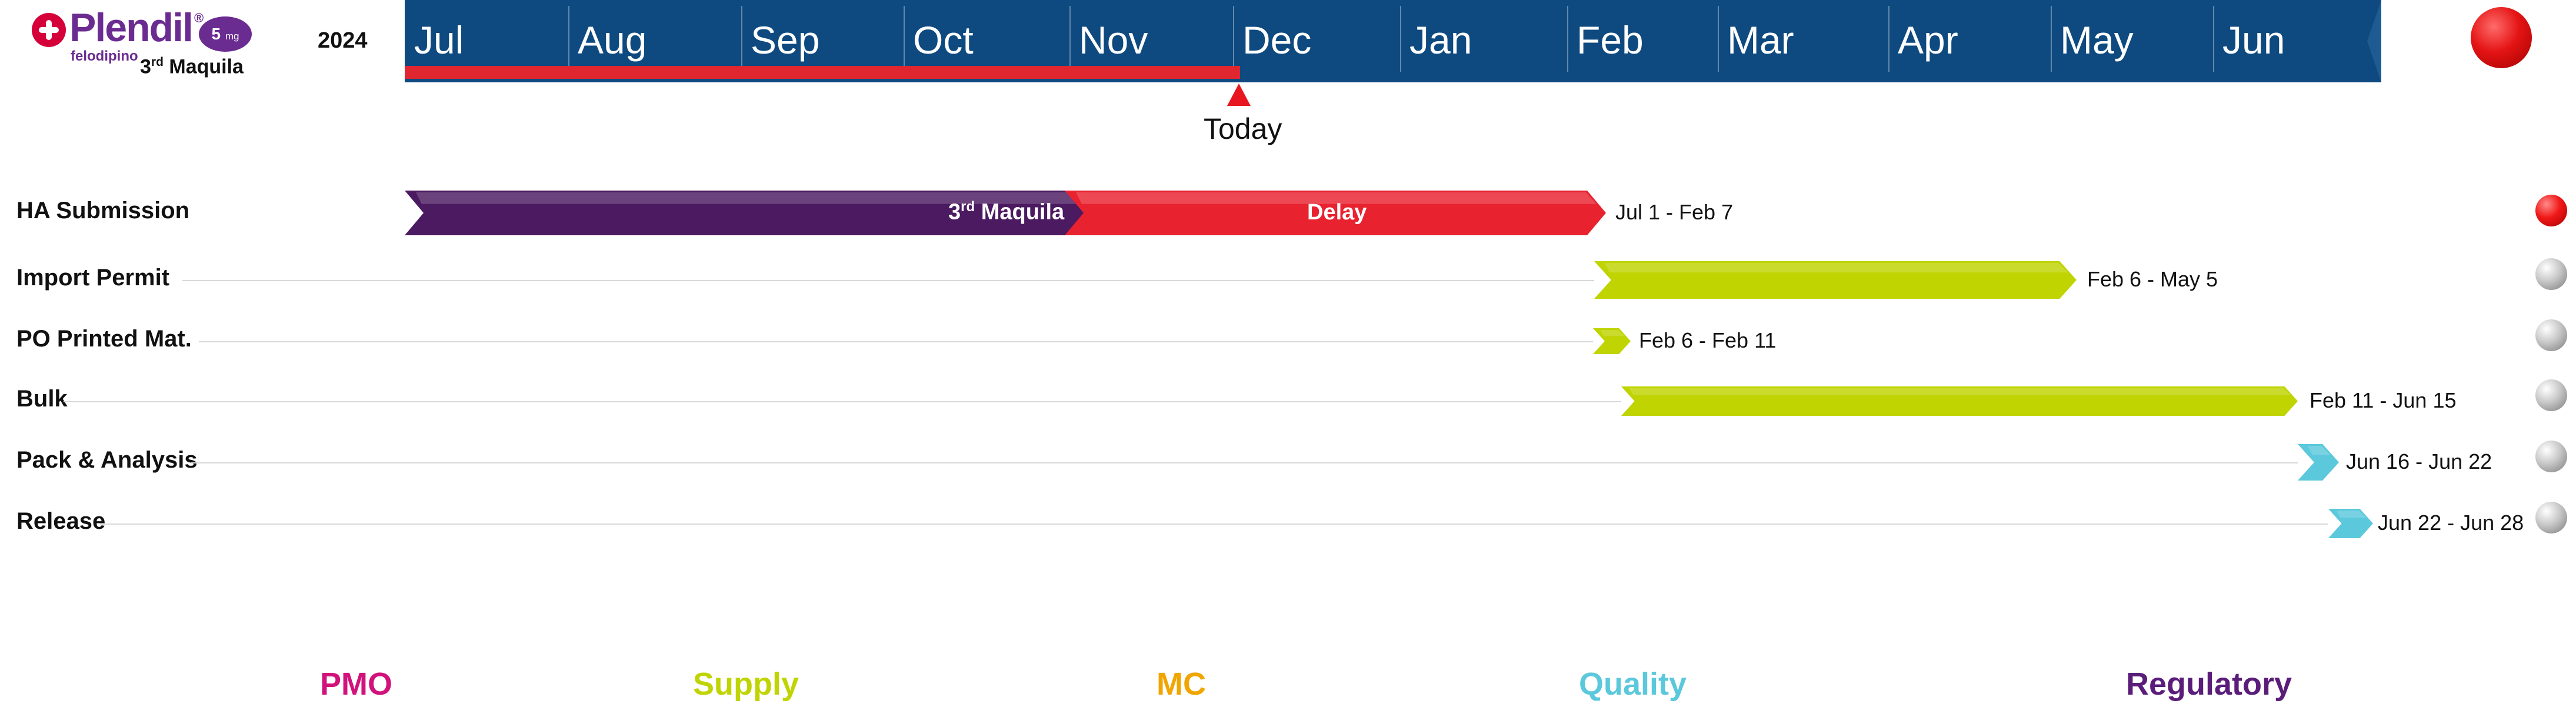 The width and height of the screenshot is (2576, 727). What do you see at coordinates (986, 37) in the screenshot?
I see `month-oct: Oct` at bounding box center [986, 37].